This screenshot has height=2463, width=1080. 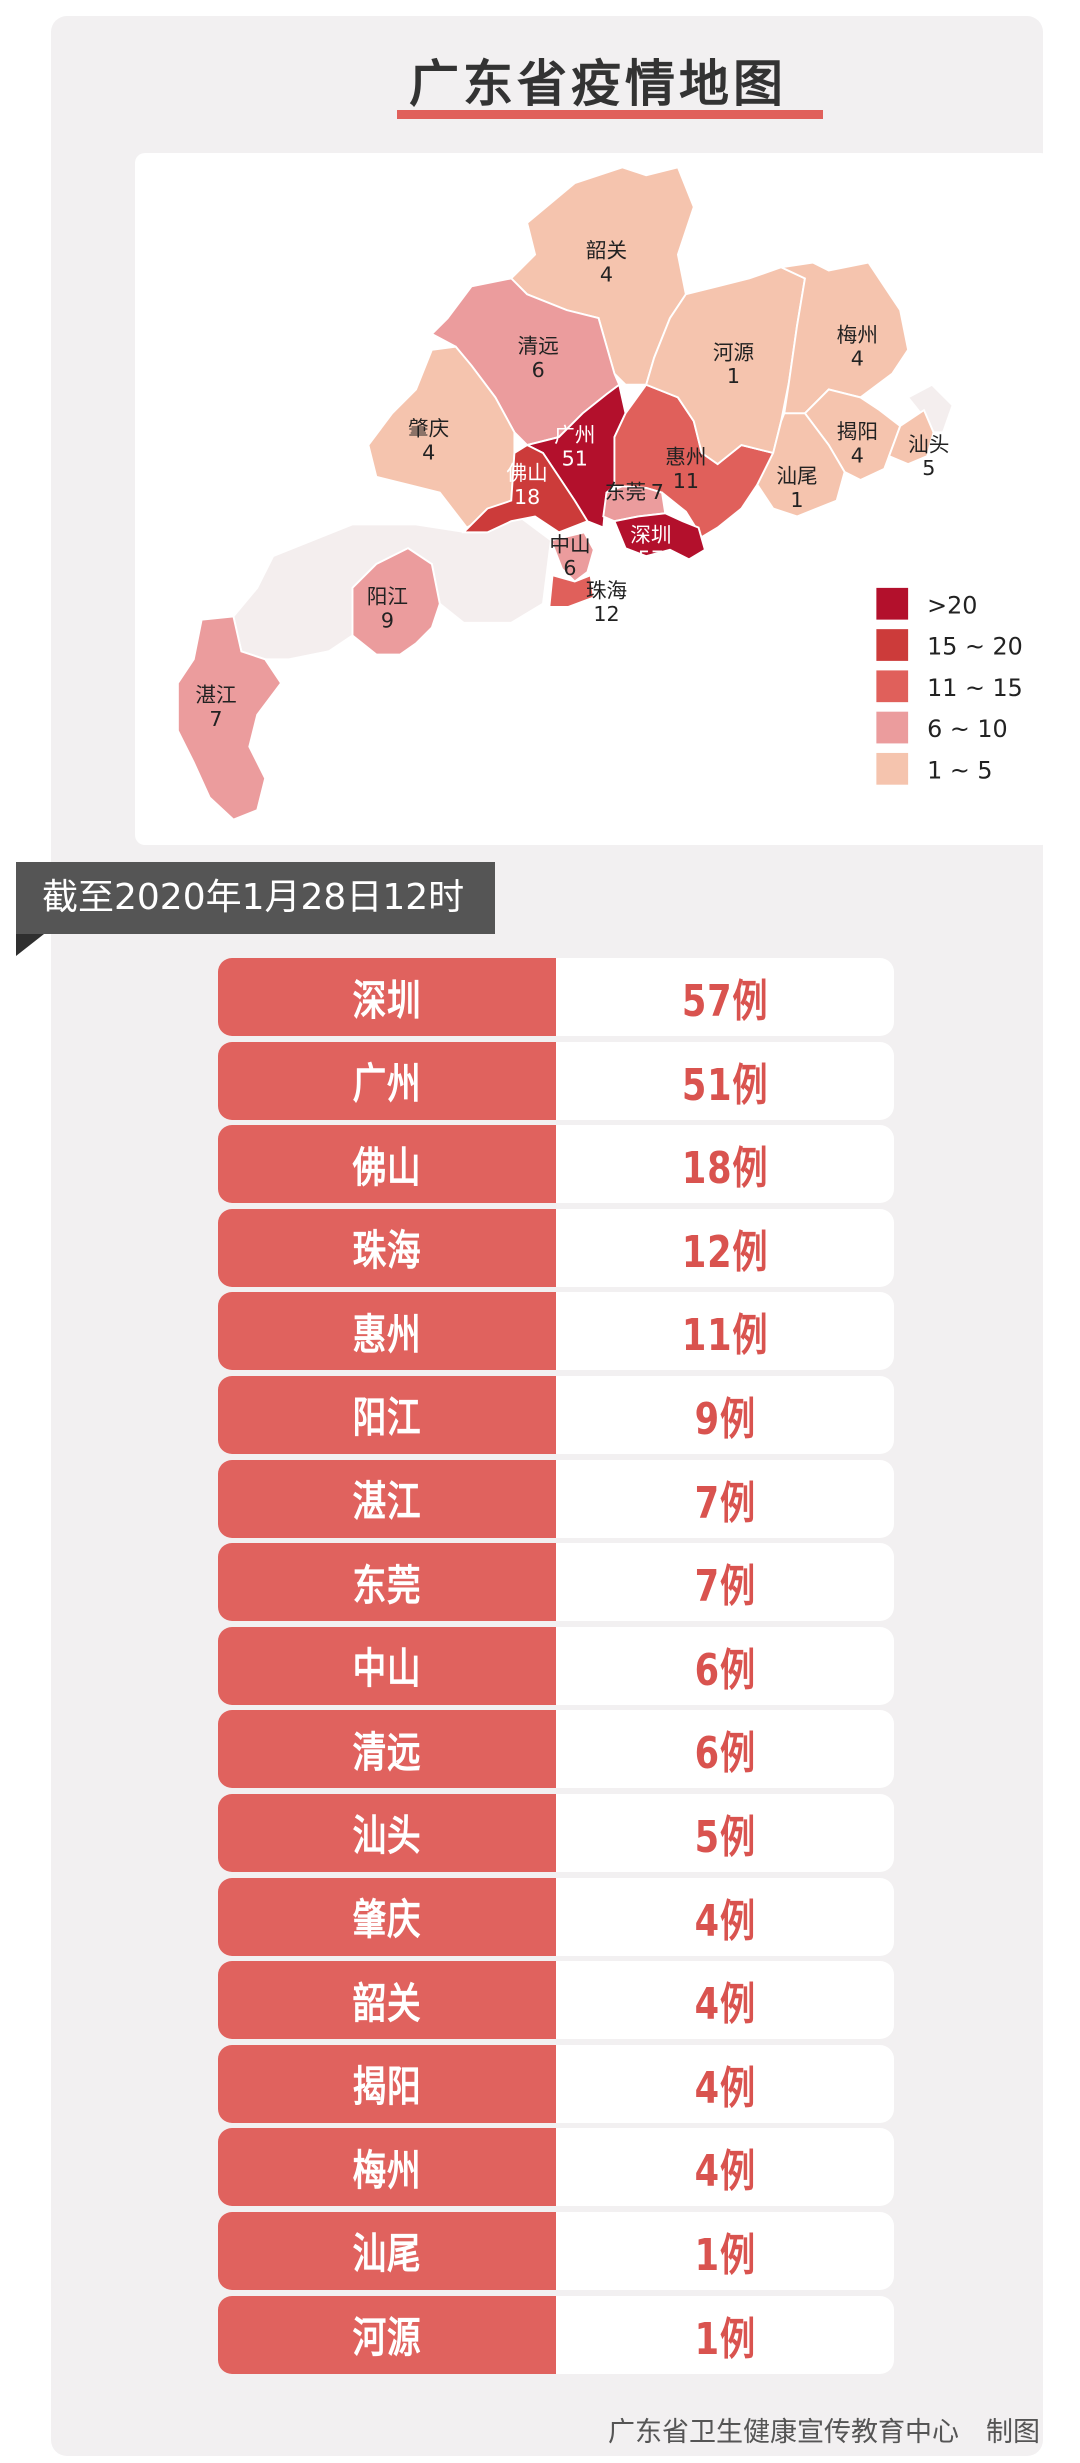 What do you see at coordinates (857, 335) in the screenshot?
I see `map-region-name: 梅州` at bounding box center [857, 335].